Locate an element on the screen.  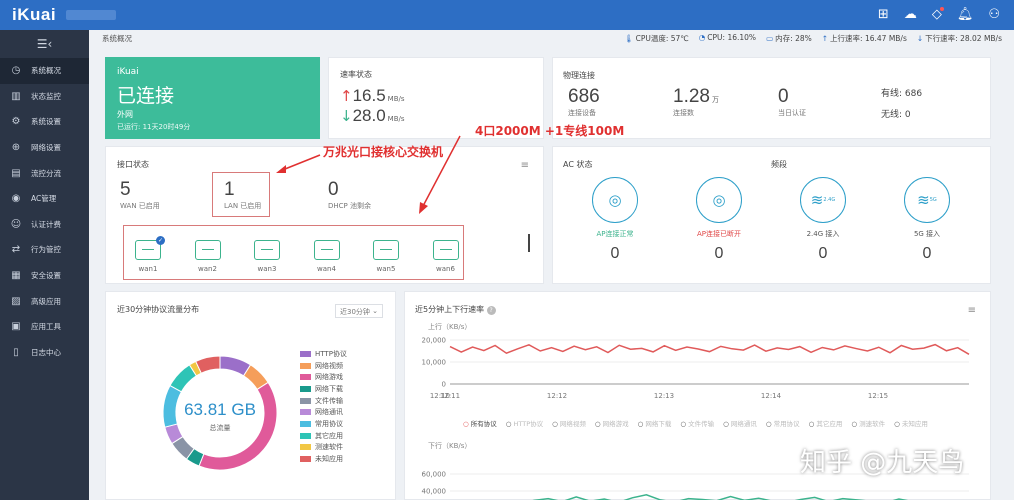
donut-slice is located at coordinates (208, 364).